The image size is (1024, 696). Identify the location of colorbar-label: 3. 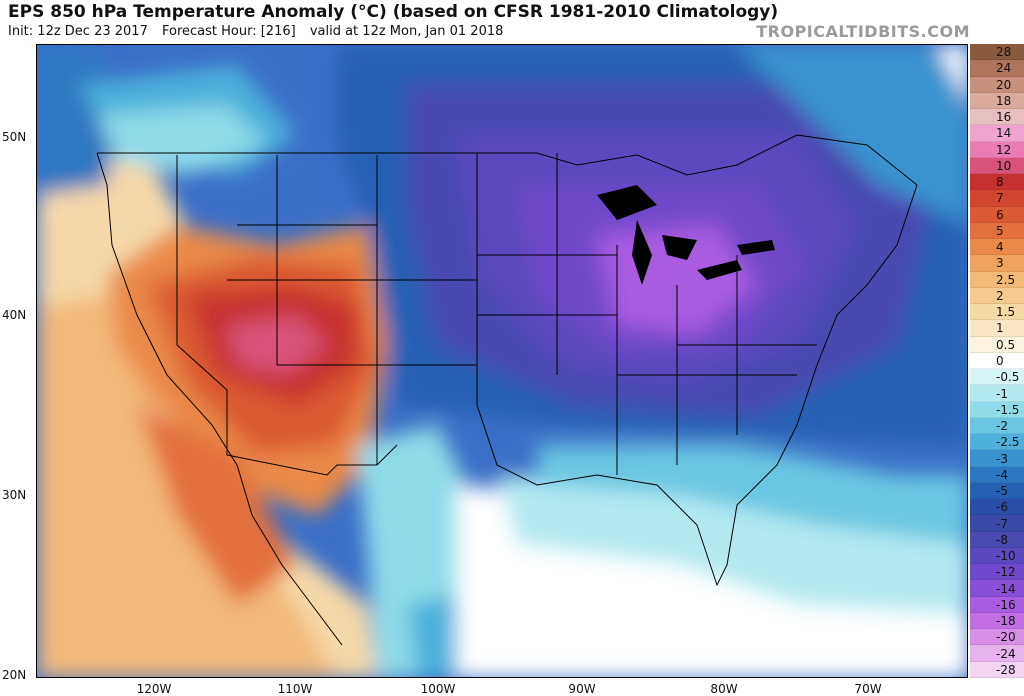
(1000, 263).